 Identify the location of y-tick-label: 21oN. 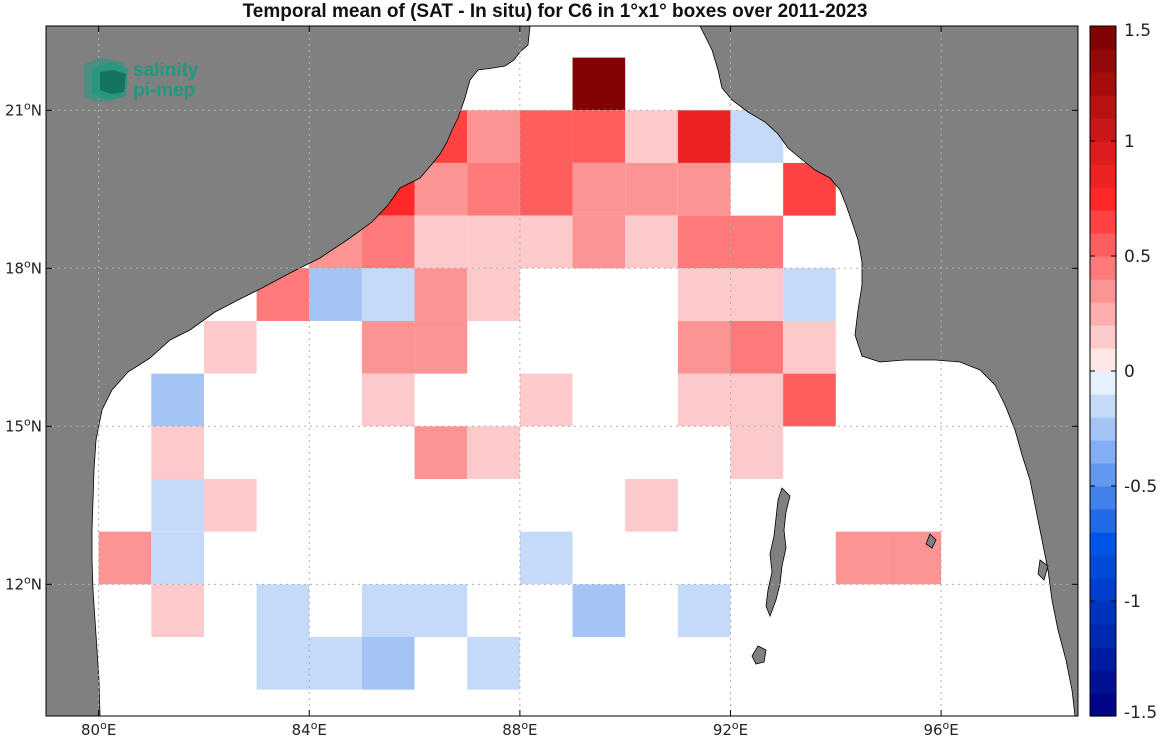
(23, 109).